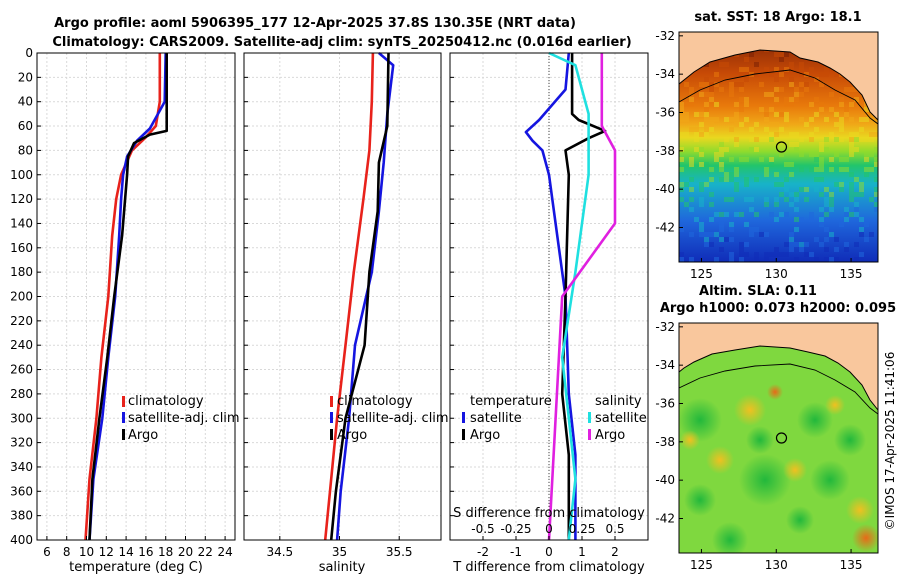  Describe the element at coordinates (758, 291) in the screenshot. I see `sla-map-title-line1: Altim. SLA: 0.11` at that location.